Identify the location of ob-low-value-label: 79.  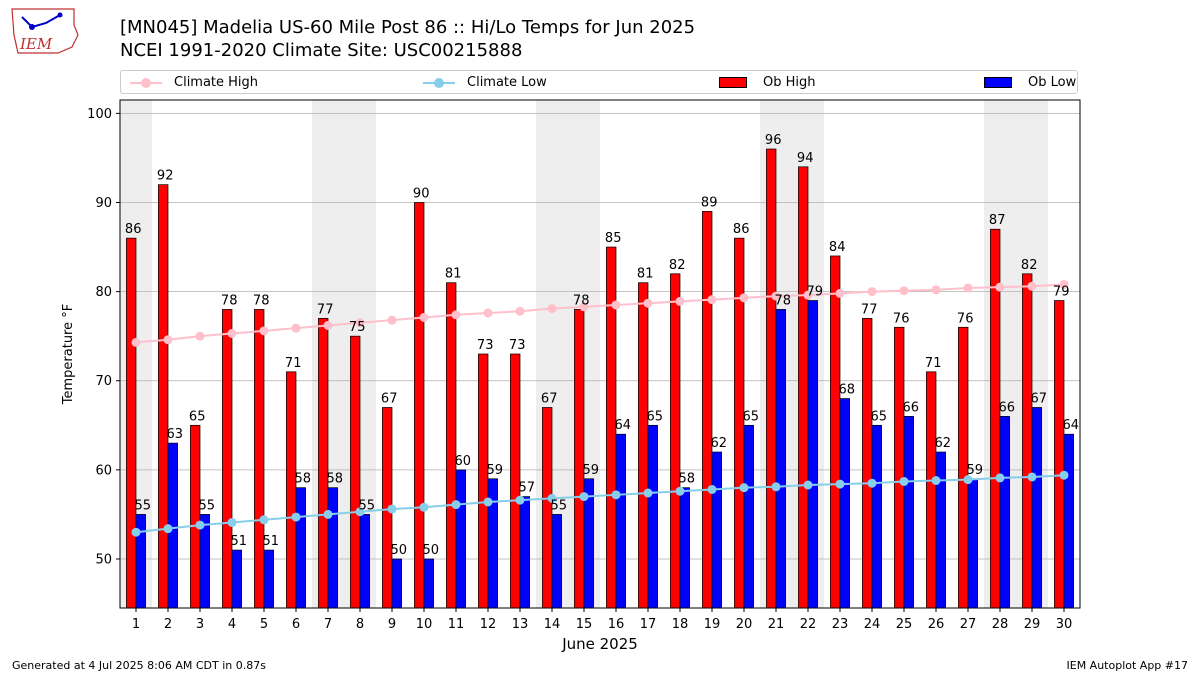
(815, 292).